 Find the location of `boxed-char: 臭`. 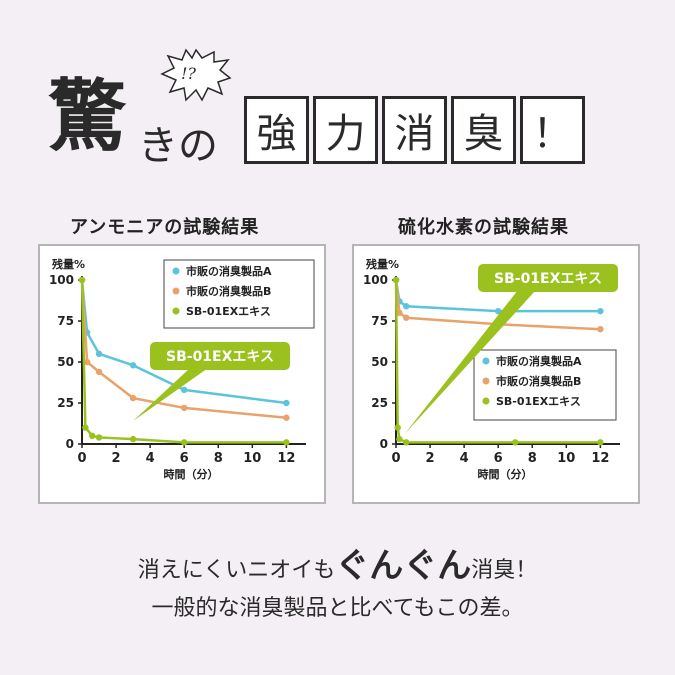

boxed-char: 臭 is located at coordinates (483, 130).